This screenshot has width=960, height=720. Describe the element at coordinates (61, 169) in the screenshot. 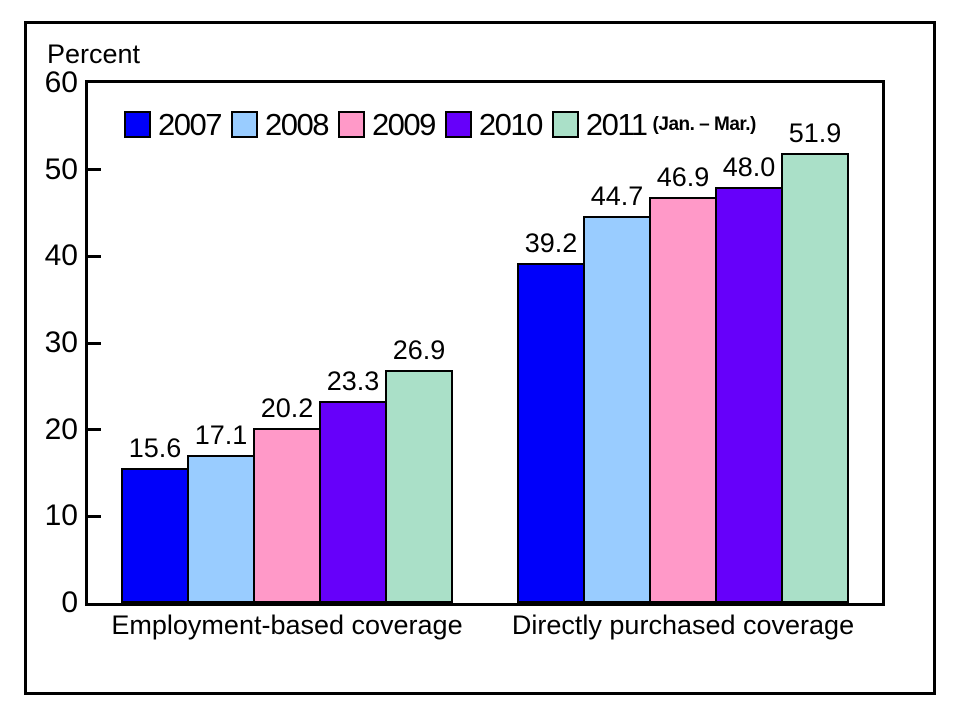

I see `y-tick-label-50: 50` at that location.